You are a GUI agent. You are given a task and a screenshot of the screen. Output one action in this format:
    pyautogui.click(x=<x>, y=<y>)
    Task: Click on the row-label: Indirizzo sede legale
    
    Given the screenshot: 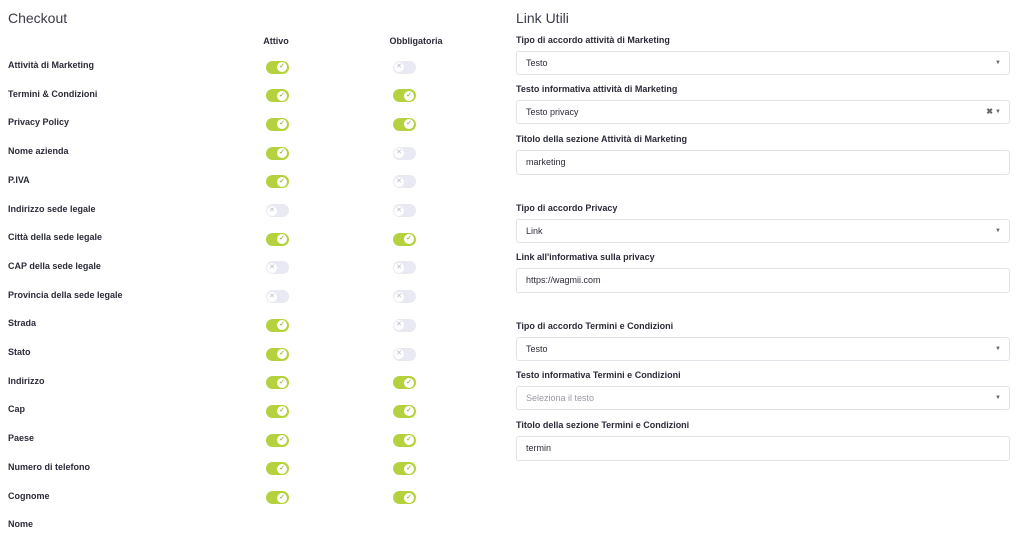 What is the action you would take?
    pyautogui.click(x=52, y=208)
    